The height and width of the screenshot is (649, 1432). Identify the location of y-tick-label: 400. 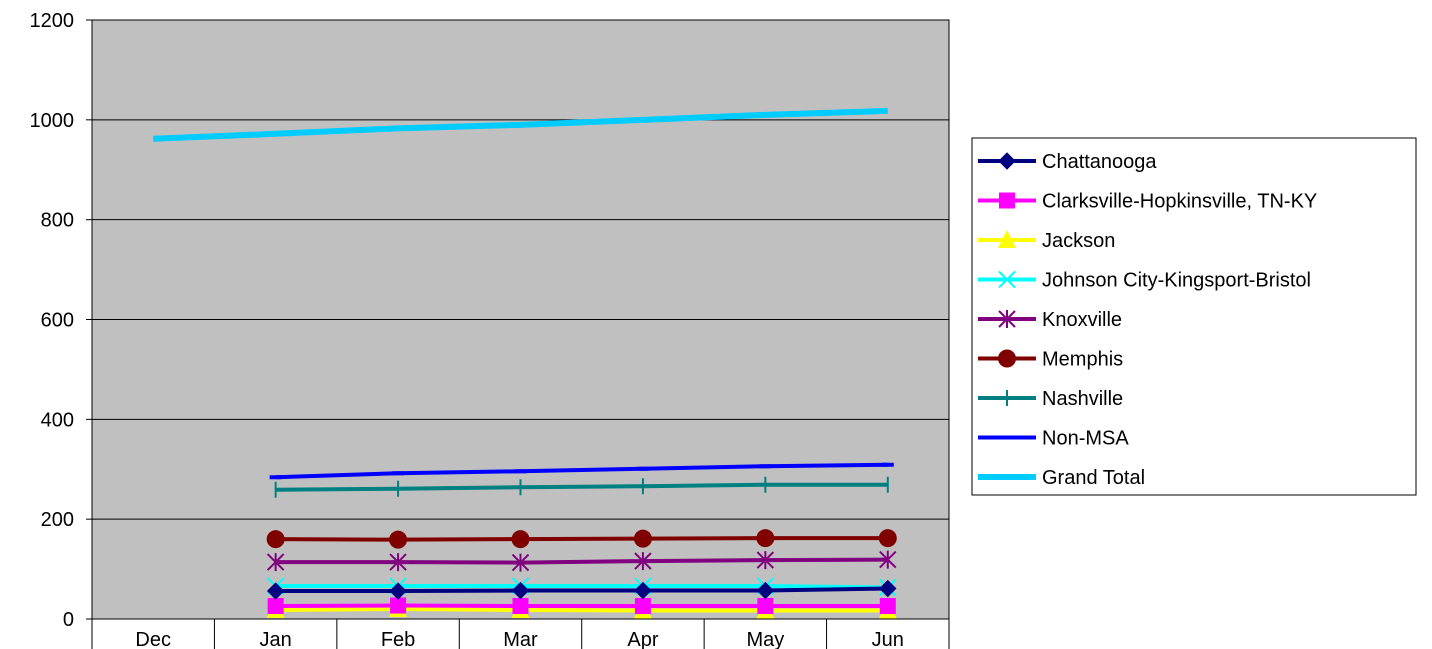
(57, 420).